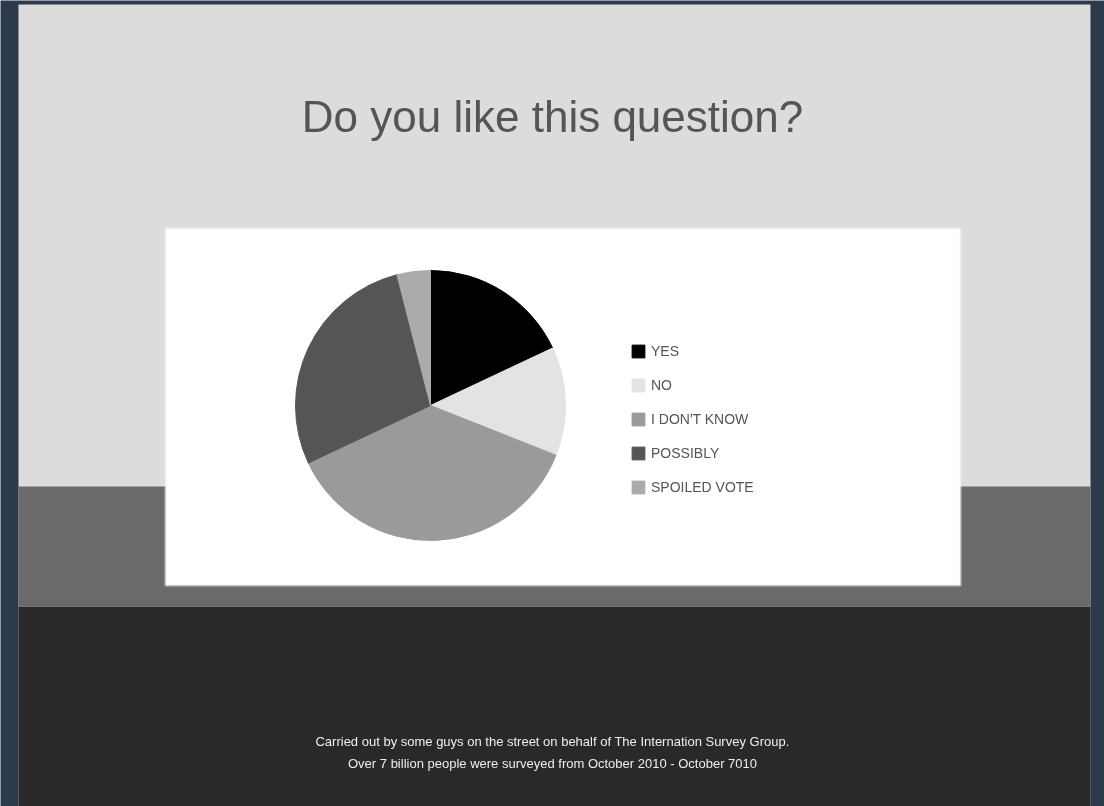 Image resolution: width=1104 pixels, height=806 pixels. What do you see at coordinates (702, 487) in the screenshot?
I see `legend-label: SPOILED VOTE` at bounding box center [702, 487].